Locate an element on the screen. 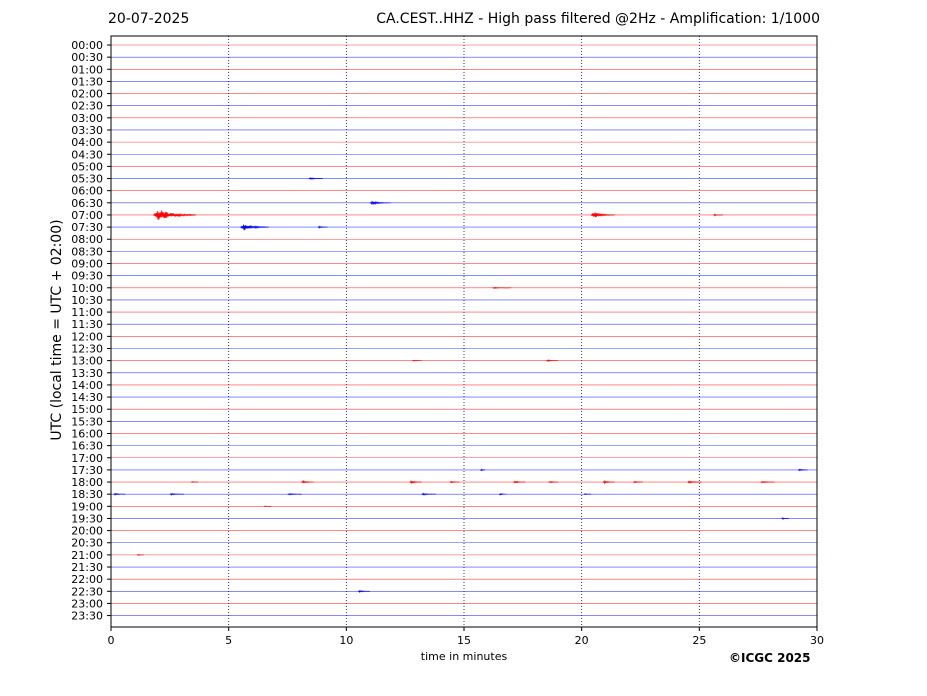  x-axis-label: time in minutes is located at coordinates (464, 656).